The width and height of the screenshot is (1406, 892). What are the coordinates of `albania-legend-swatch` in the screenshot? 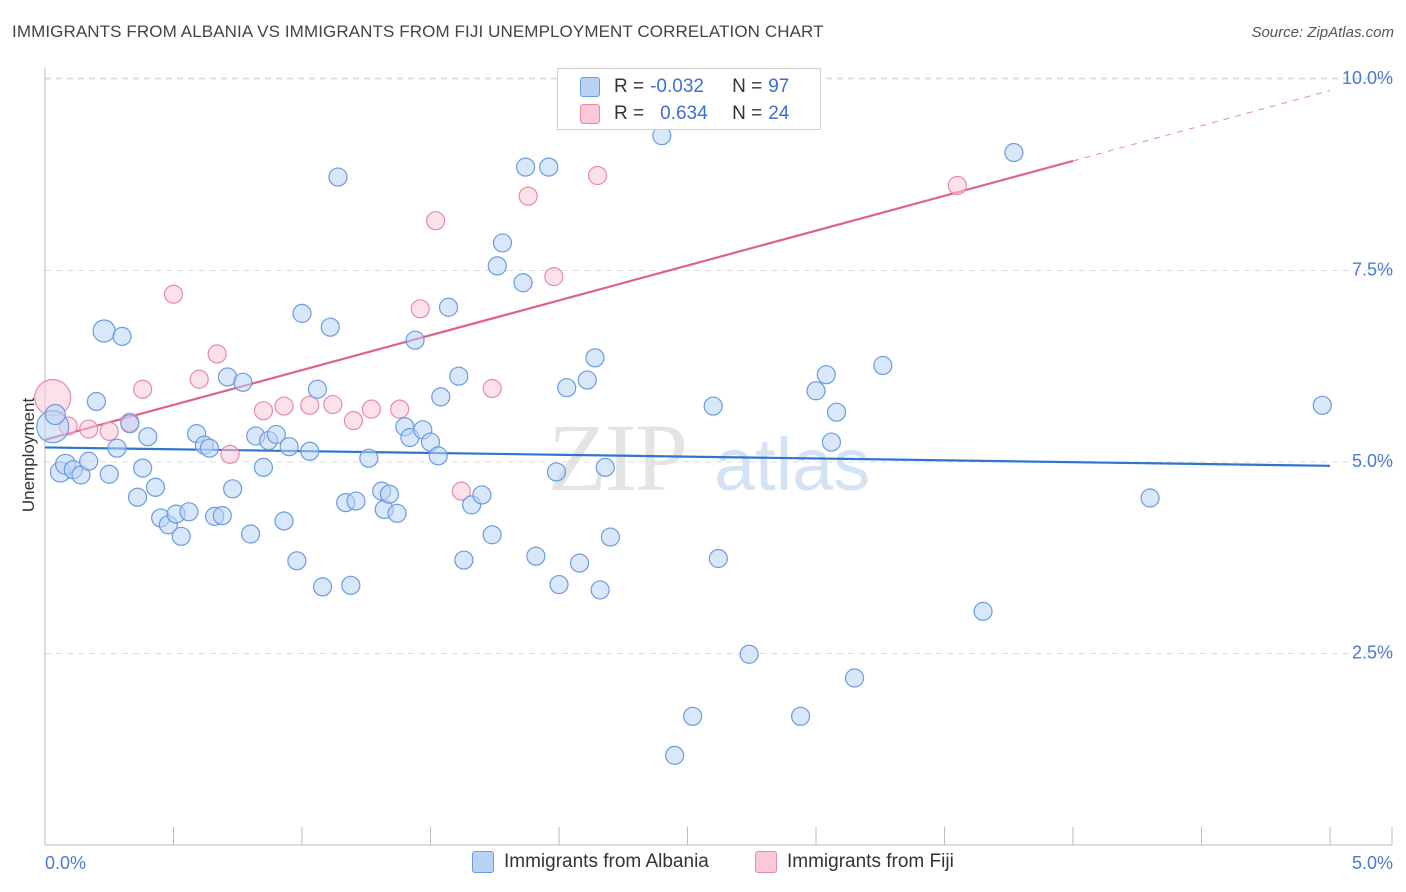 It's located at (483, 862).